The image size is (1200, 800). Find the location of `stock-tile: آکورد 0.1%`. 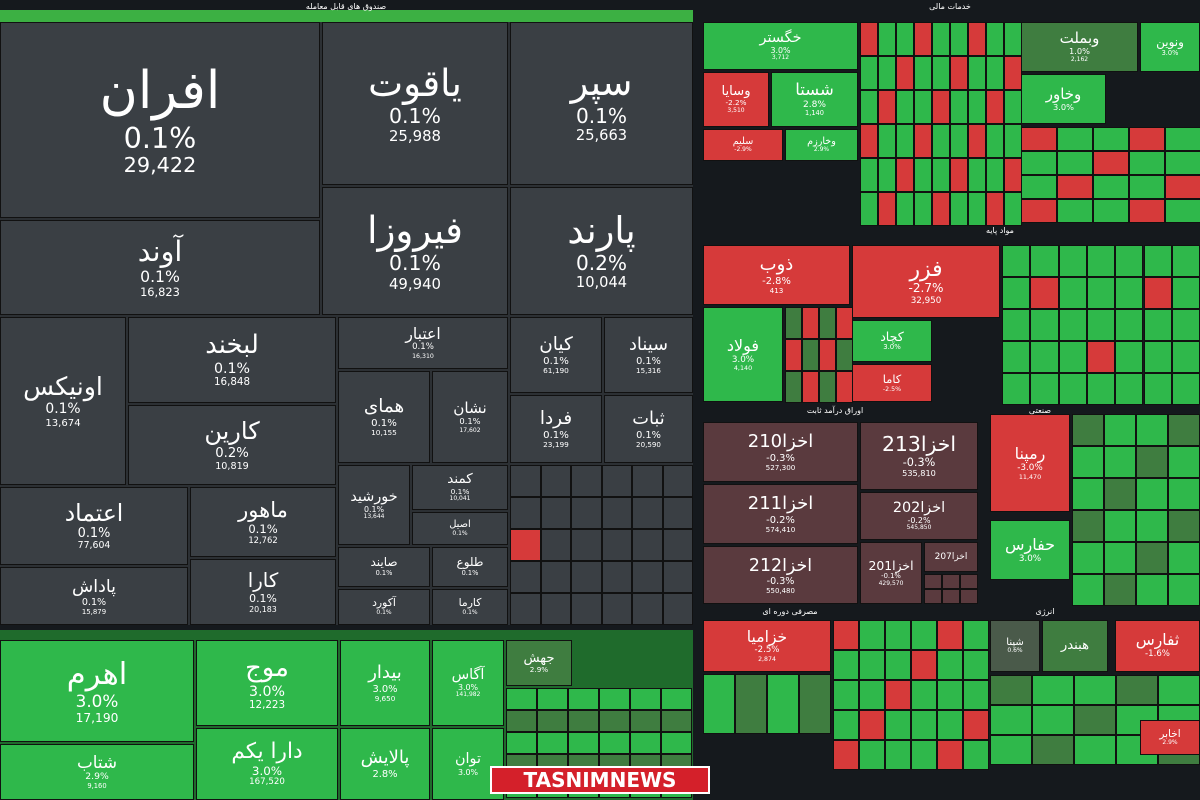

stock-tile: آکورد 0.1% is located at coordinates (384, 607).